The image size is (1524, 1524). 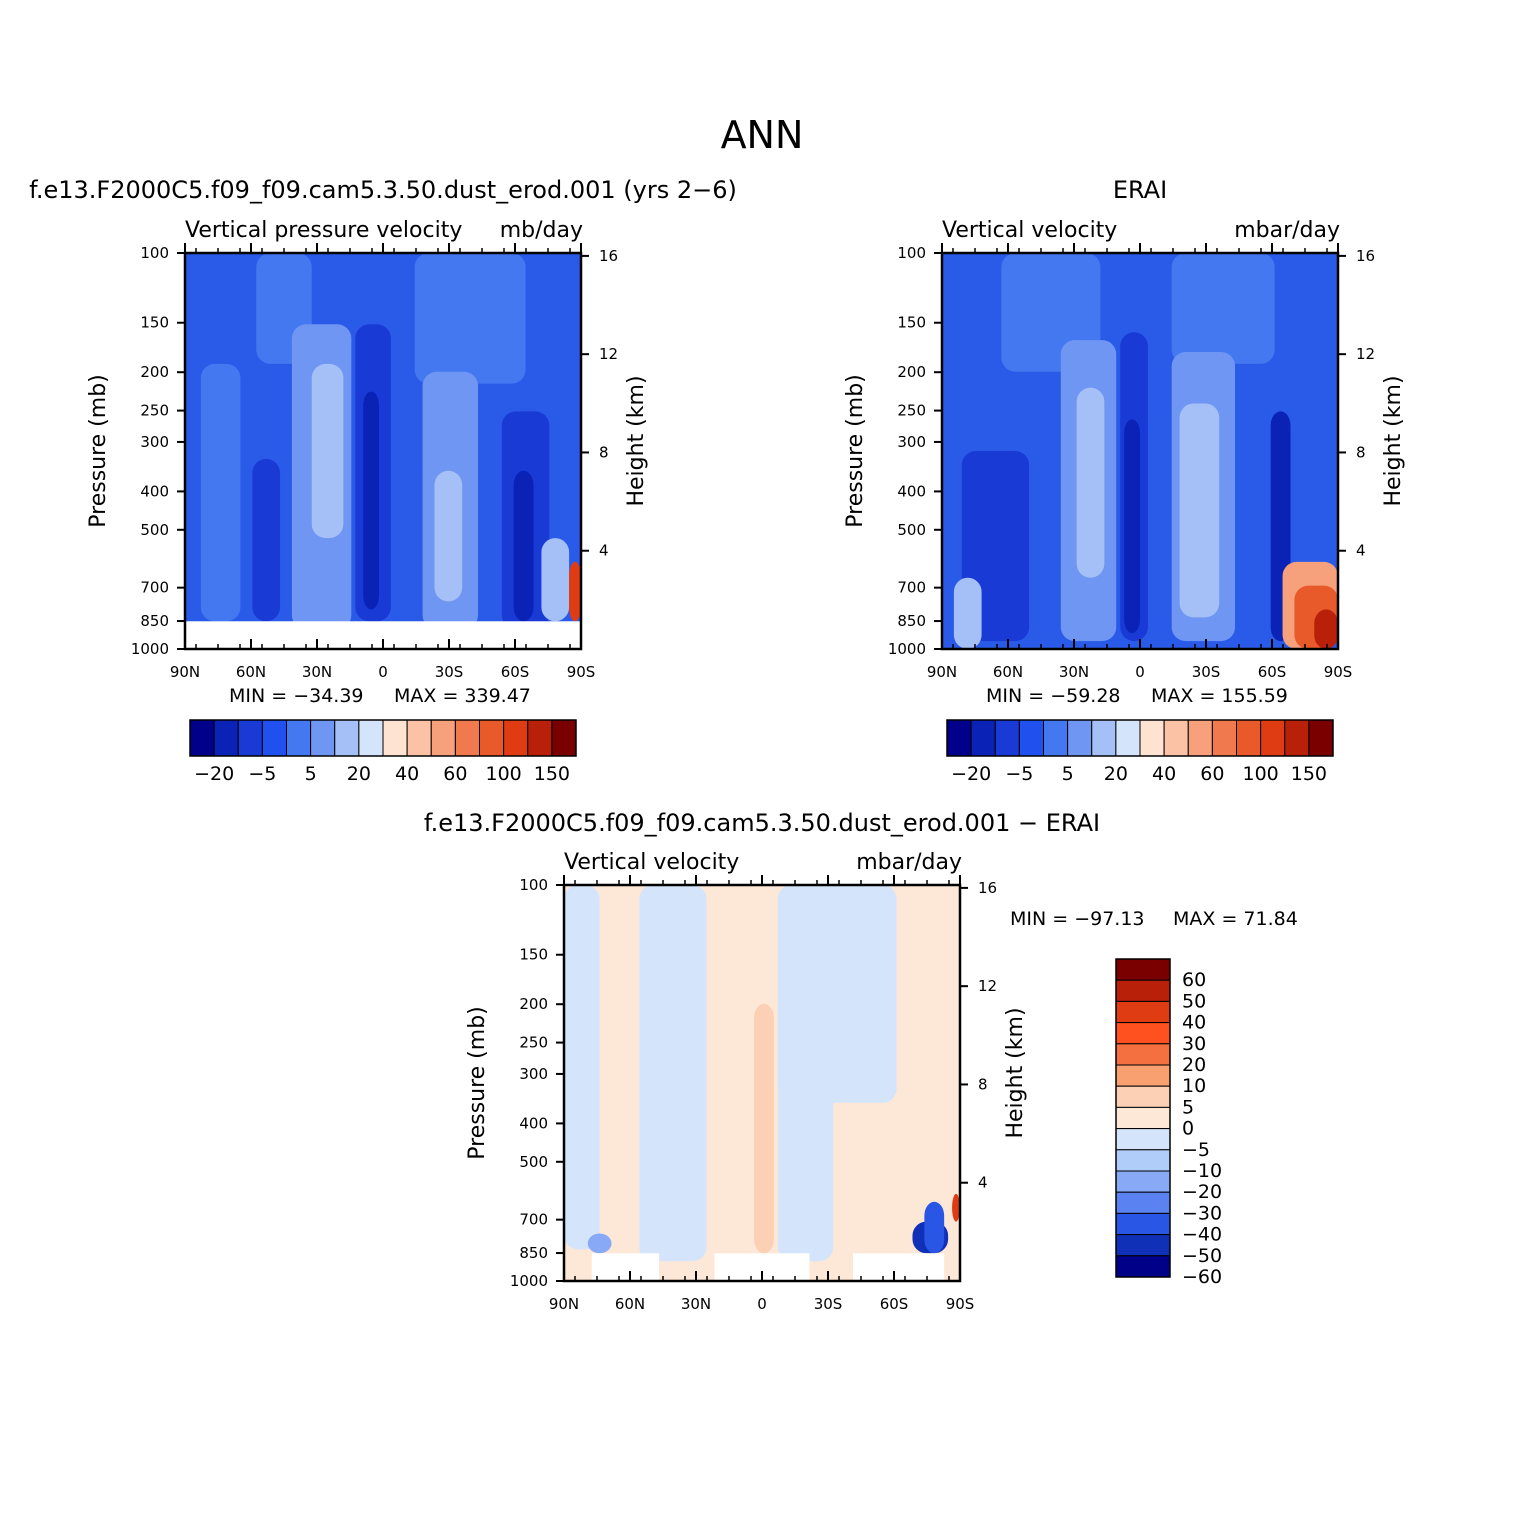 What do you see at coordinates (911, 588) in the screenshot?
I see `y-tick-label: 700` at bounding box center [911, 588].